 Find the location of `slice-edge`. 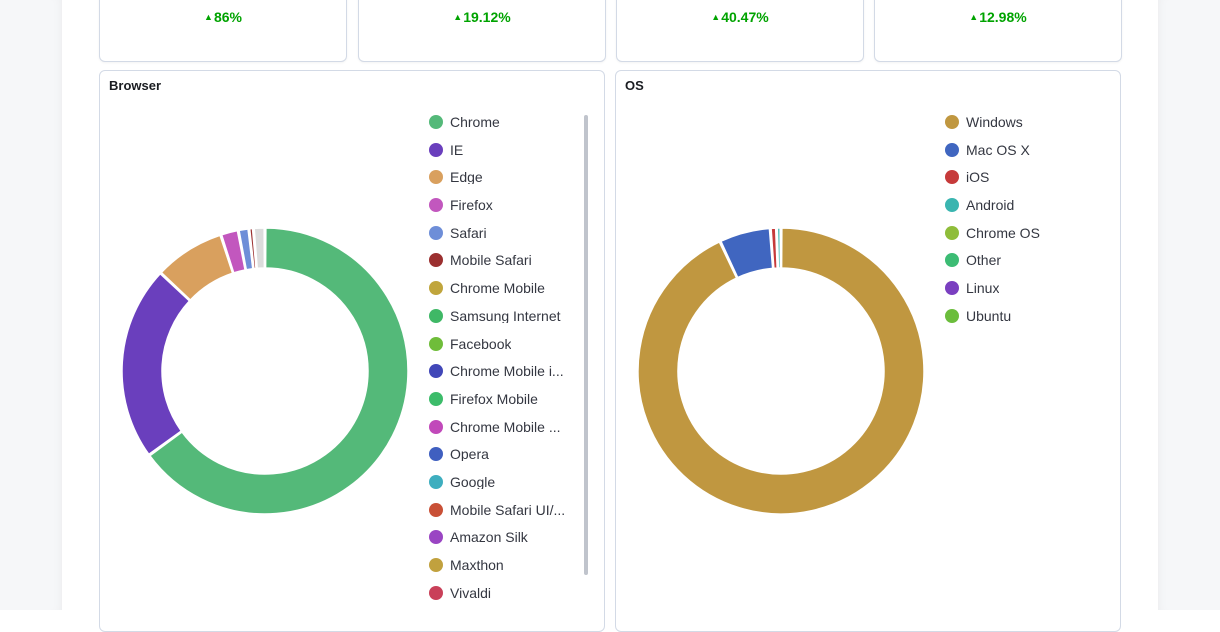

slice-edge is located at coordinates (197, 268).